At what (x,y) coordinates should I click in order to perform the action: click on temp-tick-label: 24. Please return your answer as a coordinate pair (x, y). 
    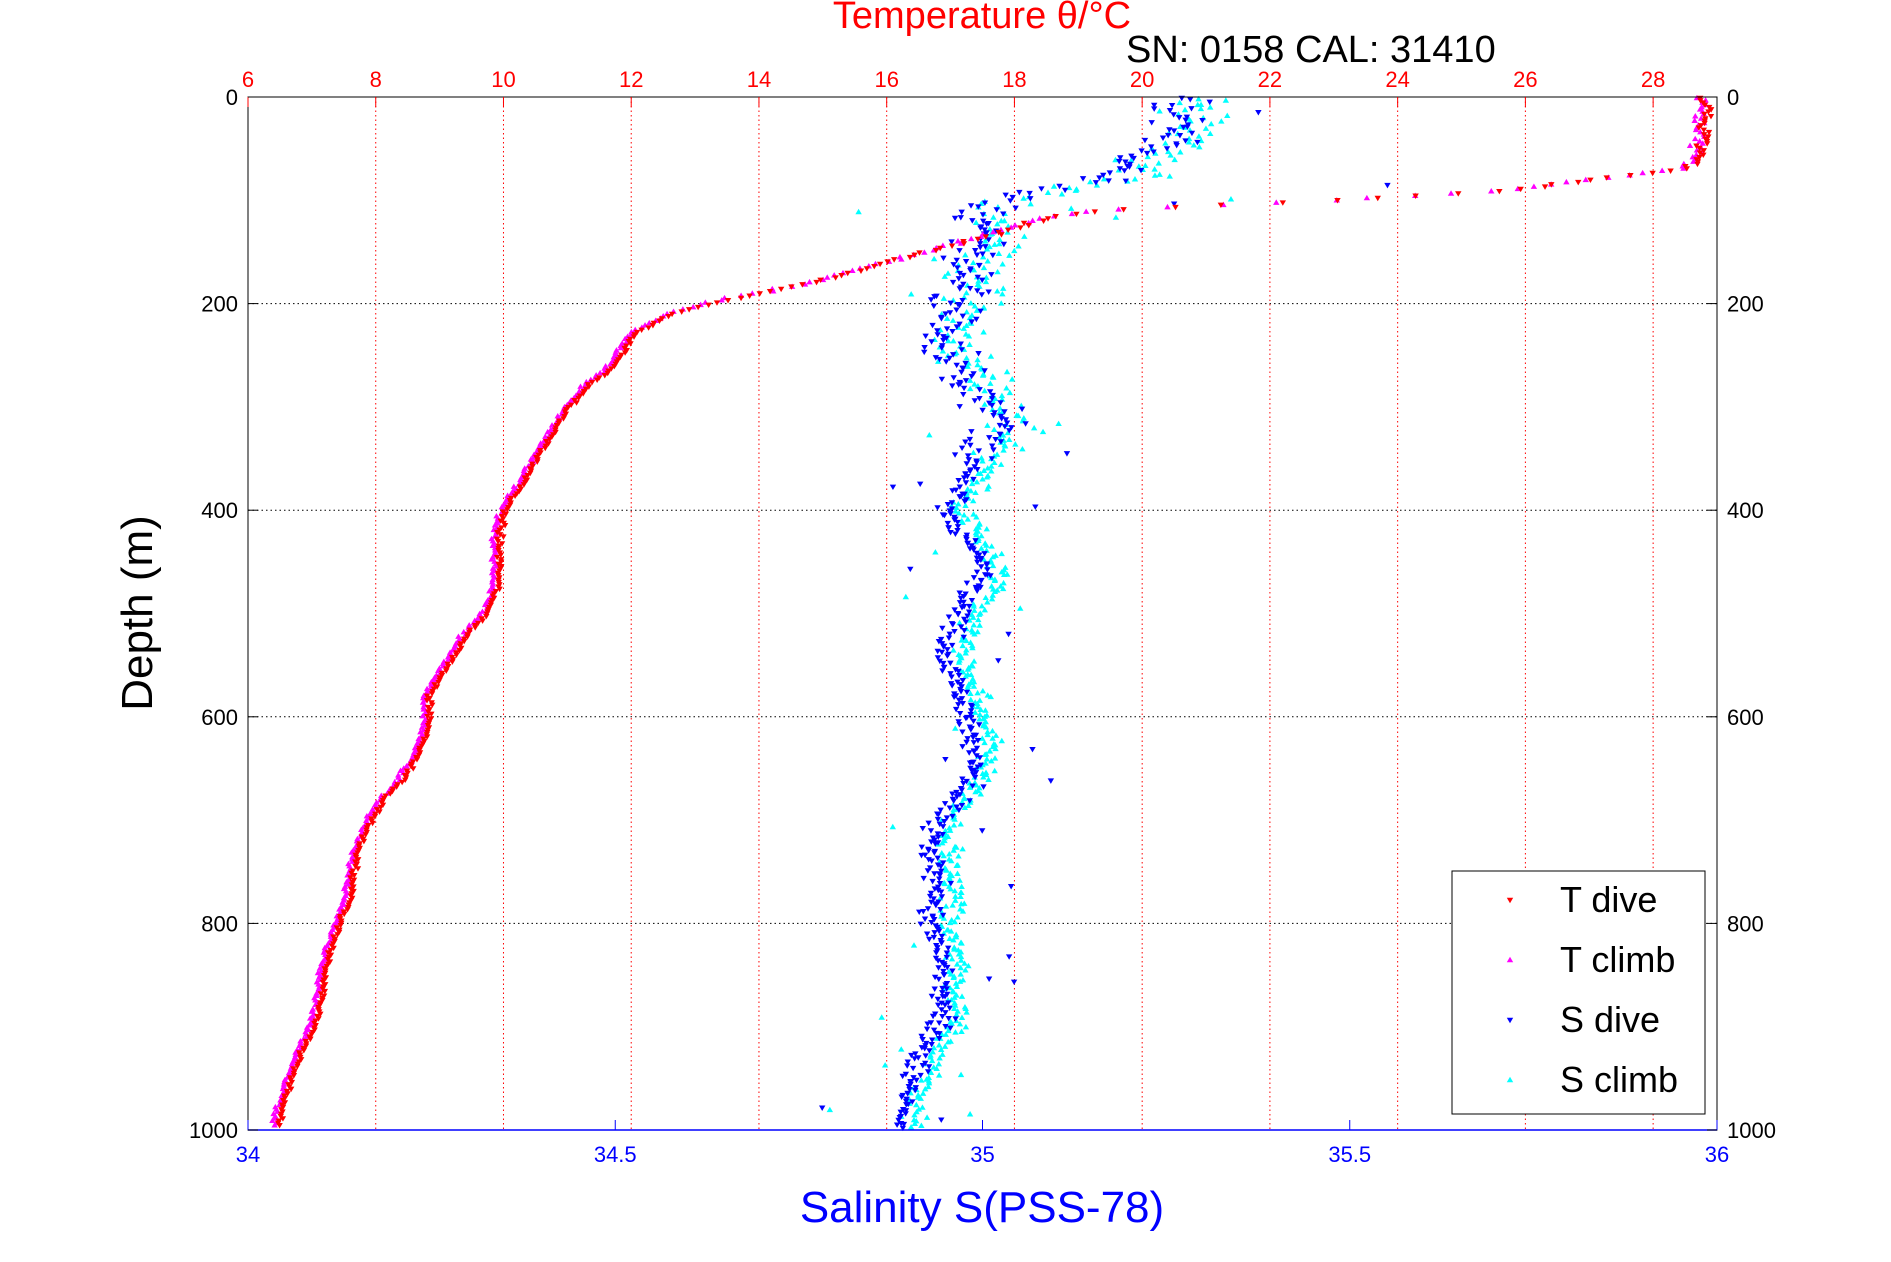
    Looking at the image, I should click on (1397, 79).